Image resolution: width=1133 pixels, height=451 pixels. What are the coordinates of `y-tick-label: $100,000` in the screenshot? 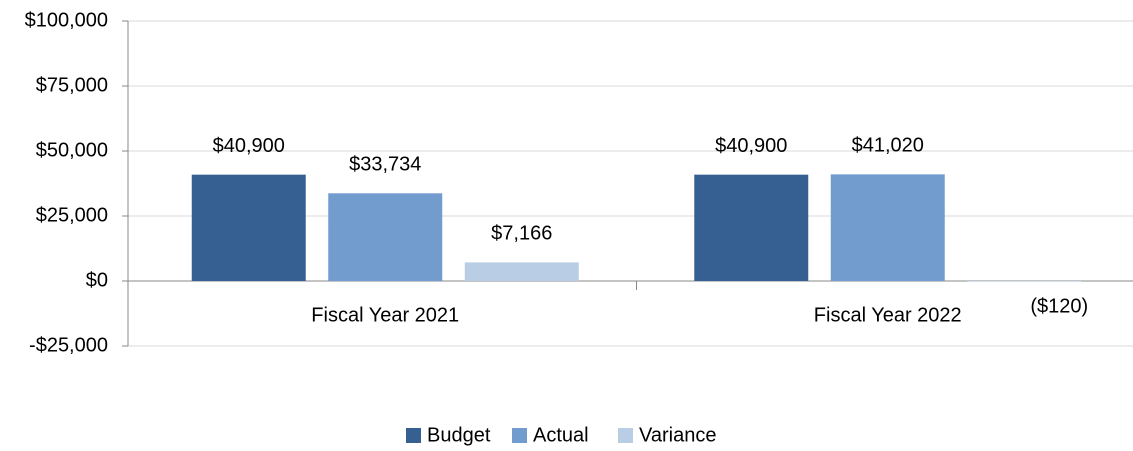 It's located at (66, 20).